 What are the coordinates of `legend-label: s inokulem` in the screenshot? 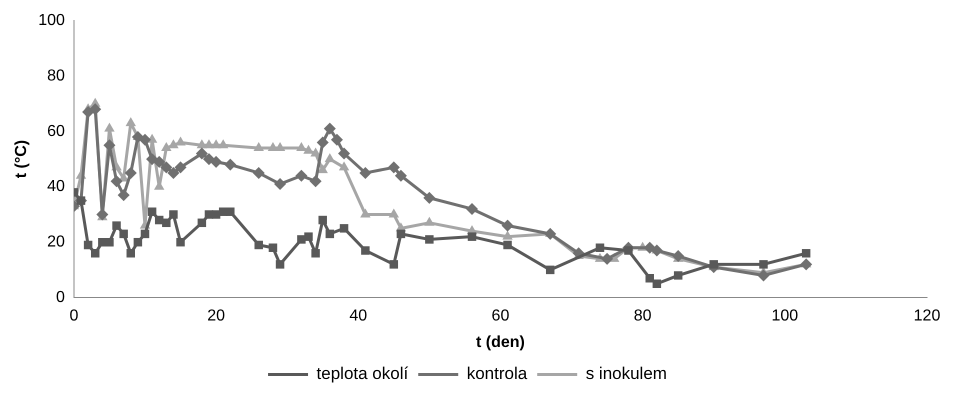 It's located at (626, 374).